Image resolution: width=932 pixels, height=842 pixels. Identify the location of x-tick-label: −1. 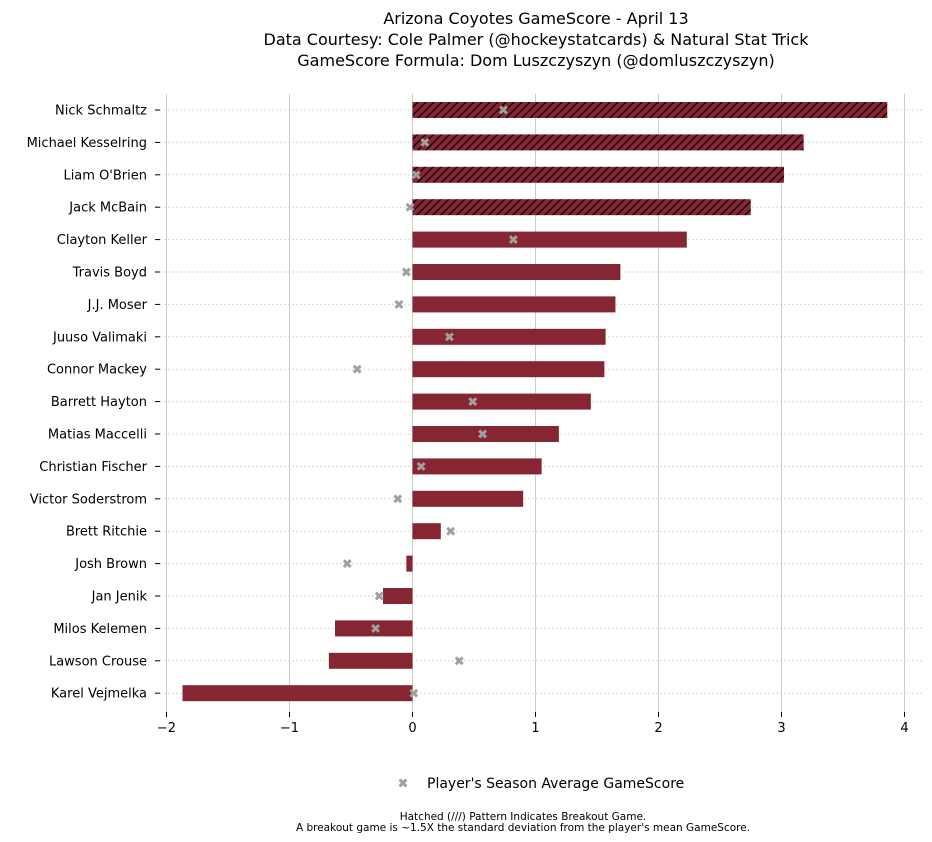
(289, 728).